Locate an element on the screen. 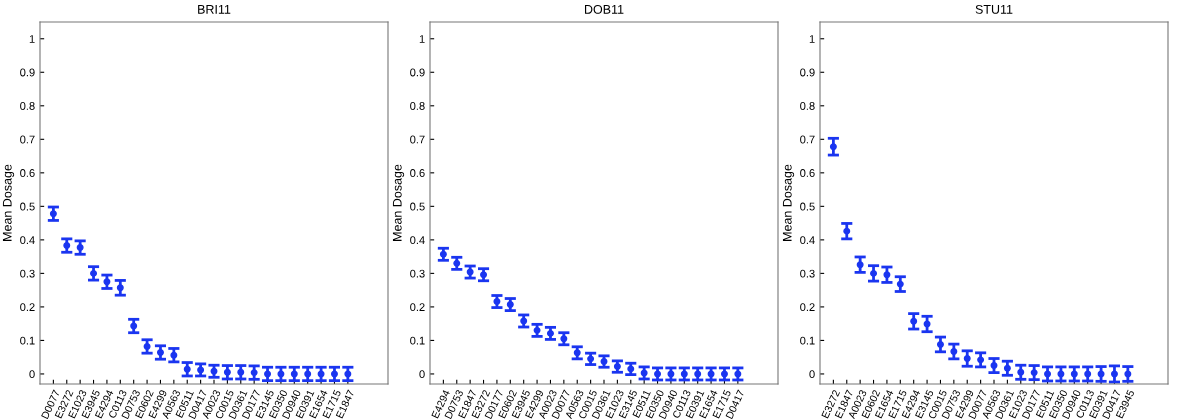  chart-title: DOB11 is located at coordinates (604, 9).